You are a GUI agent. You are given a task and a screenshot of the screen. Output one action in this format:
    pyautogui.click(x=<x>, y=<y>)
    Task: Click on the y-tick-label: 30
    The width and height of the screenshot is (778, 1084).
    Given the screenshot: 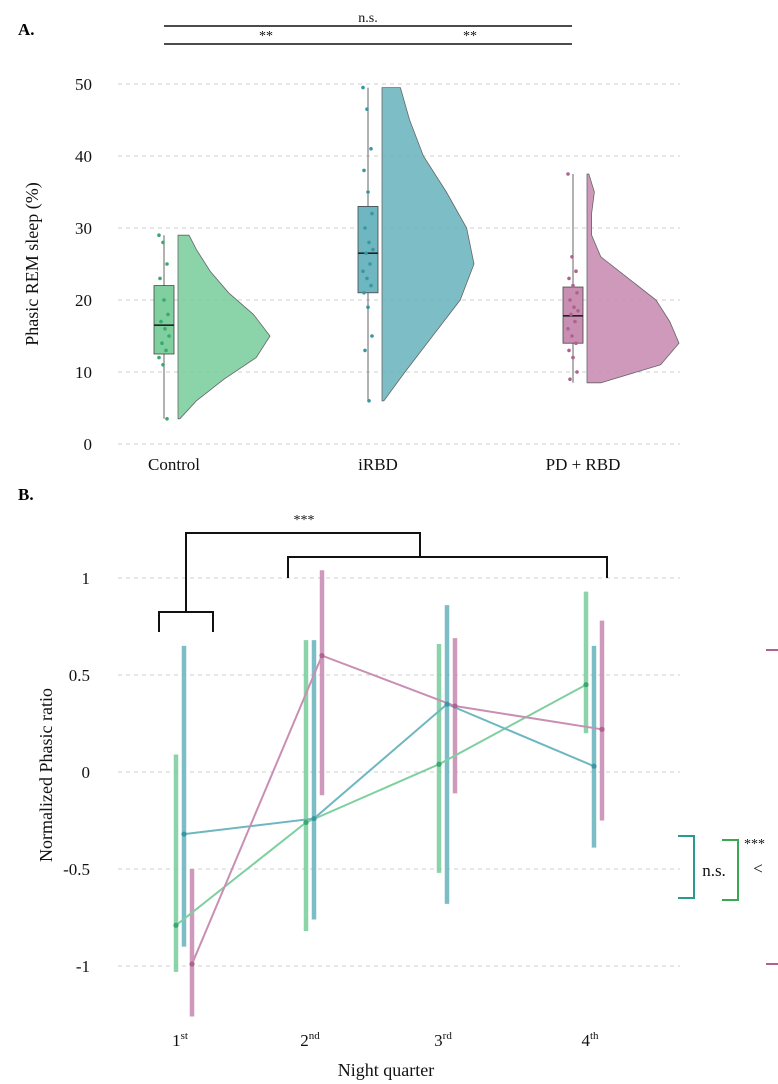 What is the action you would take?
    pyautogui.click(x=83, y=228)
    